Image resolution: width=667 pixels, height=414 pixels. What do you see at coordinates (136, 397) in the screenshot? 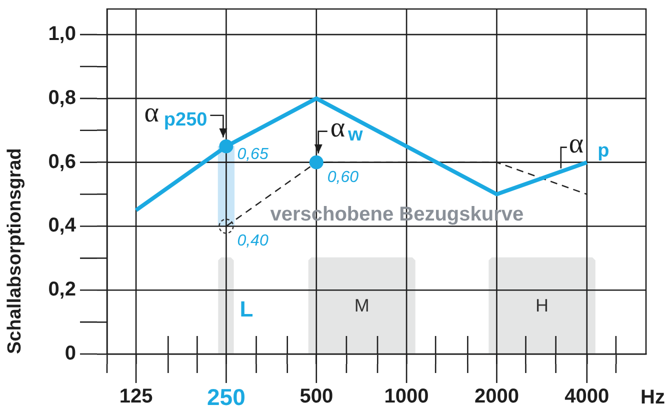
I see `x-tick-label: 125` at bounding box center [136, 397].